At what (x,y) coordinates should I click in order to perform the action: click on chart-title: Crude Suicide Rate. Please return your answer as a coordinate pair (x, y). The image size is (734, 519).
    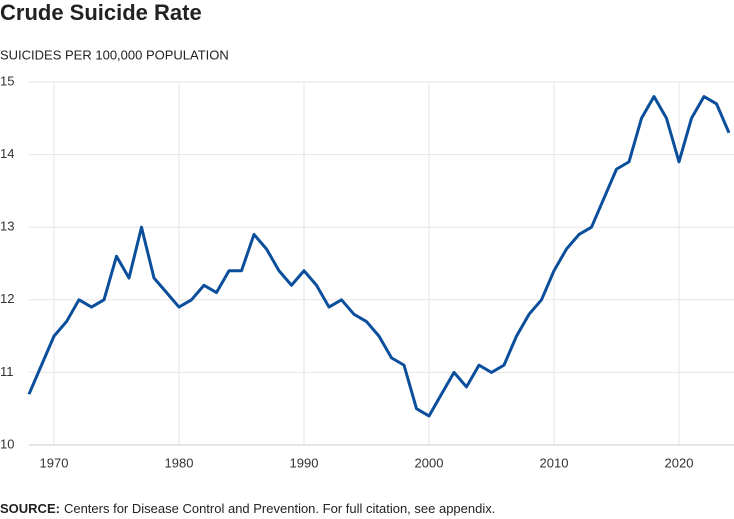
    Looking at the image, I should click on (101, 12).